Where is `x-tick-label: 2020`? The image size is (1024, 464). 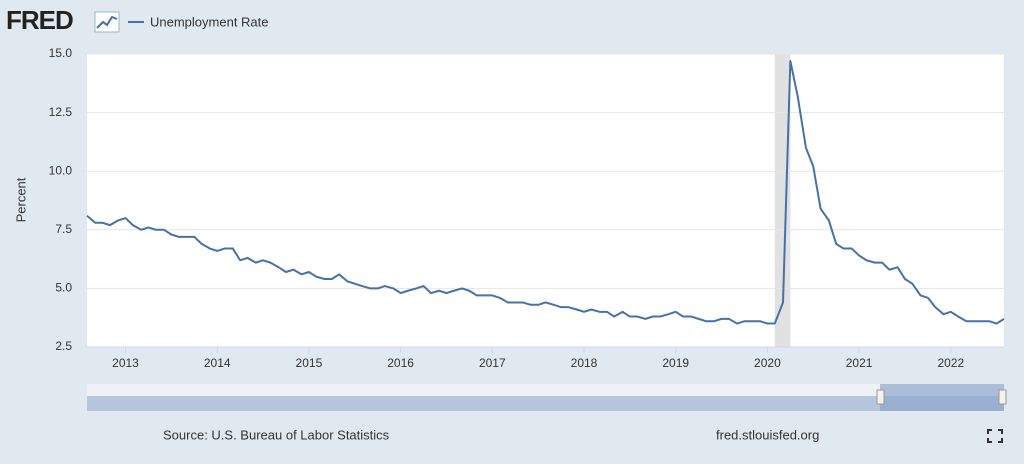 x-tick-label: 2020 is located at coordinates (767, 363).